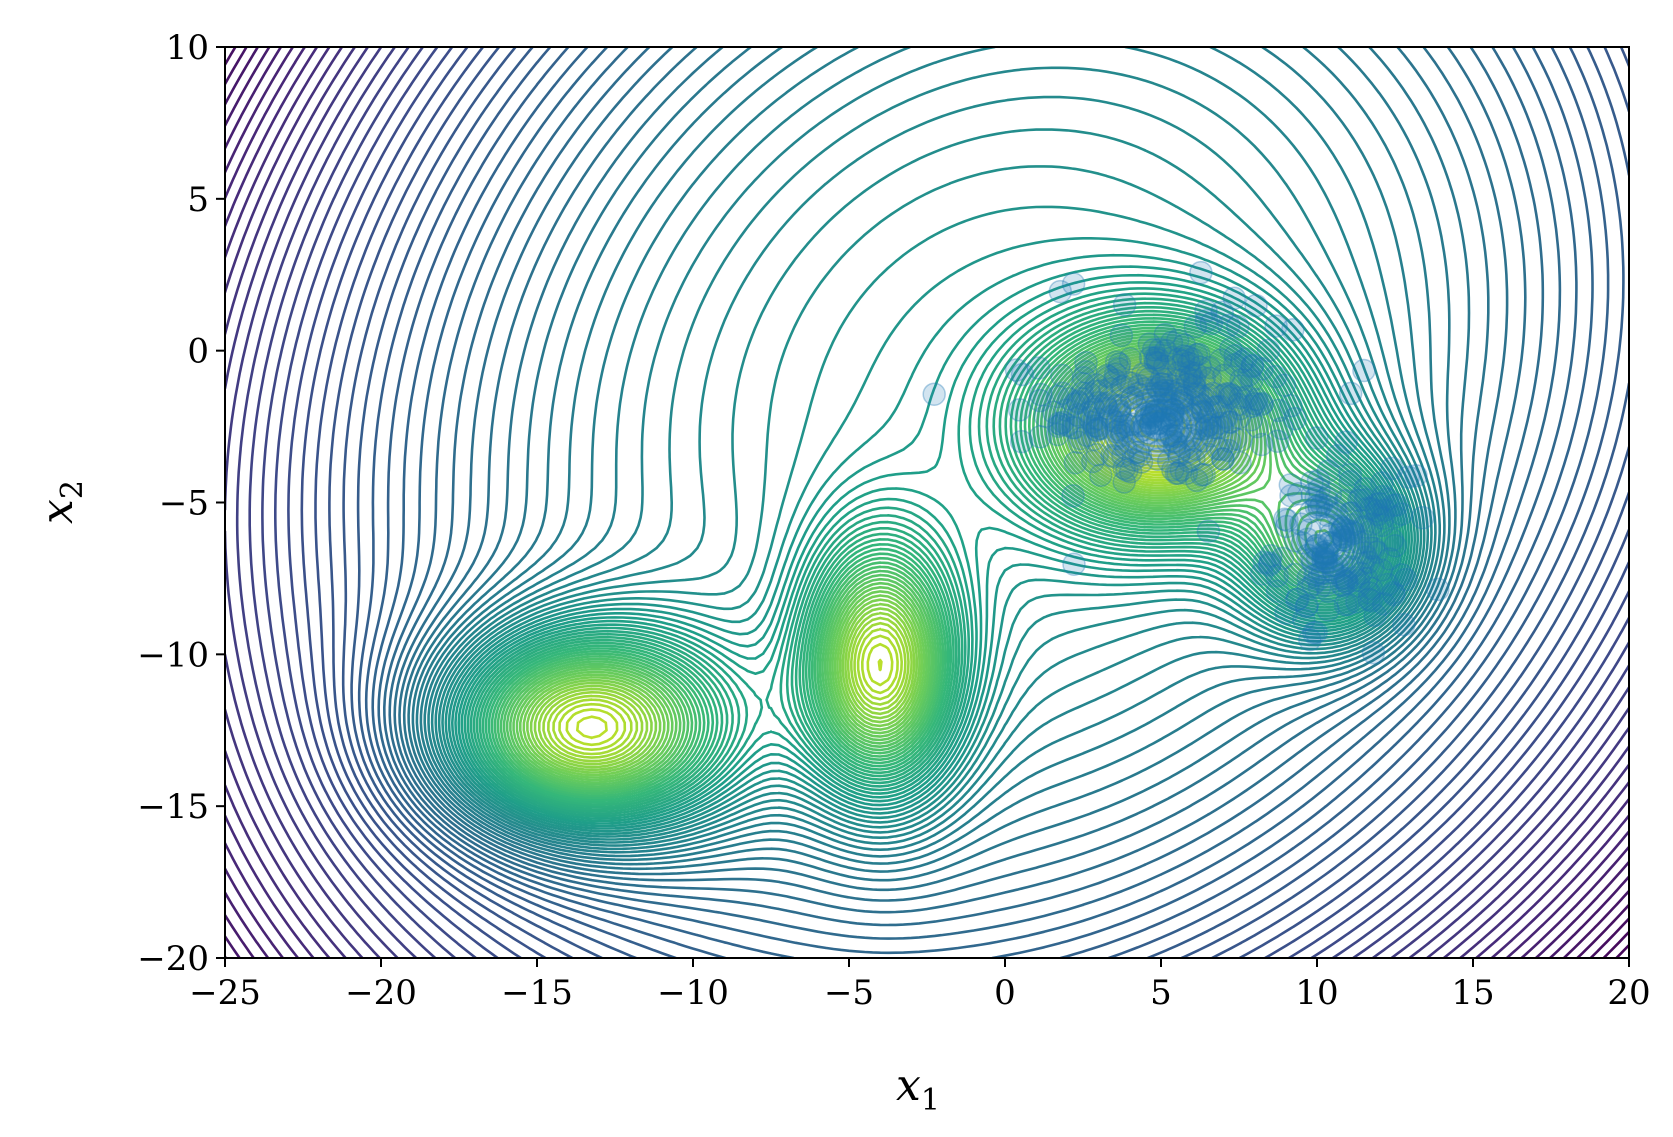 This screenshot has width=1673, height=1137. I want to click on y-tick-label: −10, so click(173, 655).